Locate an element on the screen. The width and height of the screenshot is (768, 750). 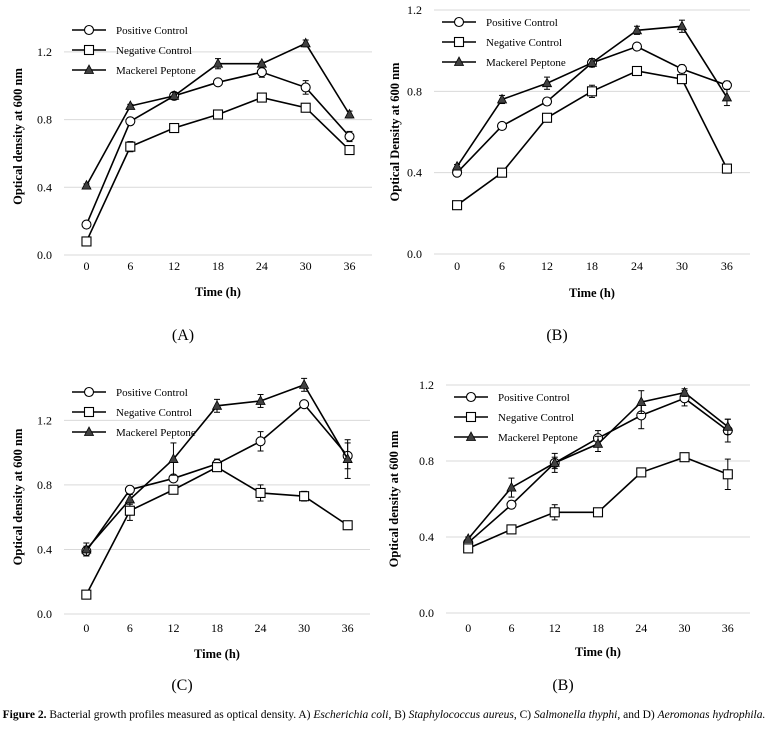
series-triangle is located at coordinates (217, 467).